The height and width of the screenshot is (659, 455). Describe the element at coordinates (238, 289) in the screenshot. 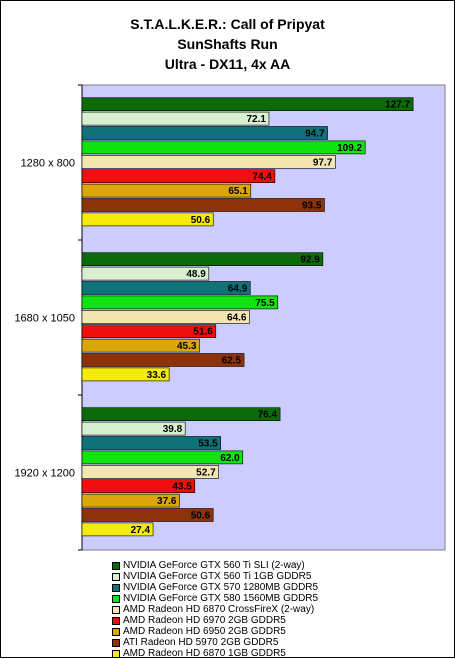

I see `data-label: 64.9` at that location.